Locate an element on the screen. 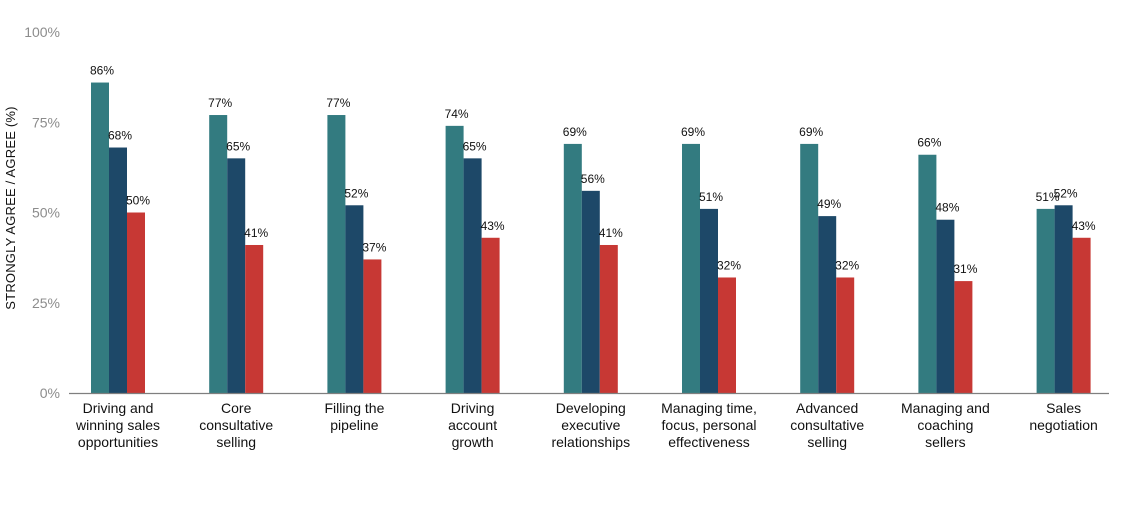  x-tick-label: Driving and winning sales opportunities is located at coordinates (117, 425).